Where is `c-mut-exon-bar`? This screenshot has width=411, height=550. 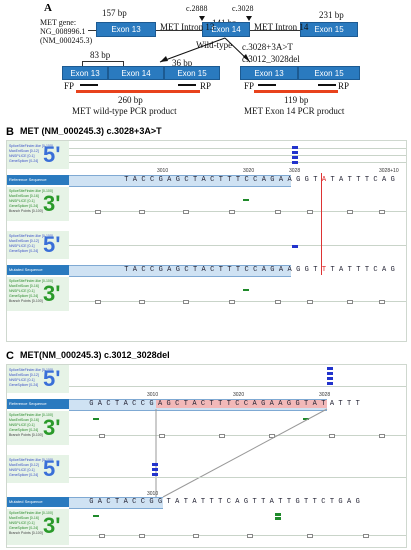
c-mut-exon-bar is located at coordinates (116, 503).